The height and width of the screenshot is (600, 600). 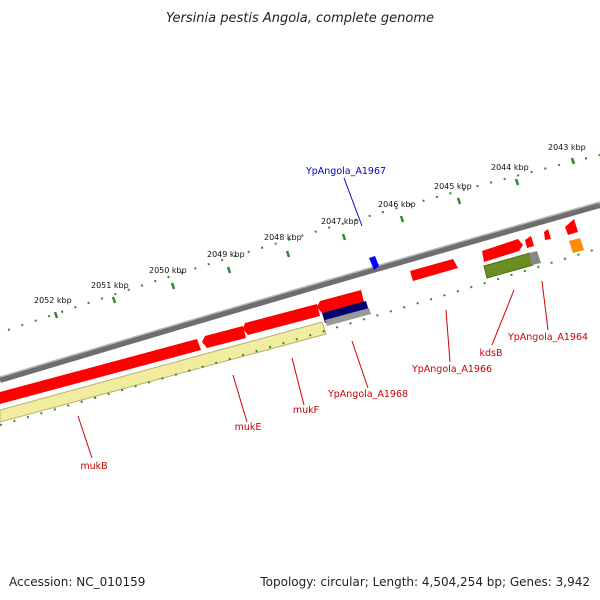 I want to click on kbp-label: 2043 kbp, so click(x=567, y=147).